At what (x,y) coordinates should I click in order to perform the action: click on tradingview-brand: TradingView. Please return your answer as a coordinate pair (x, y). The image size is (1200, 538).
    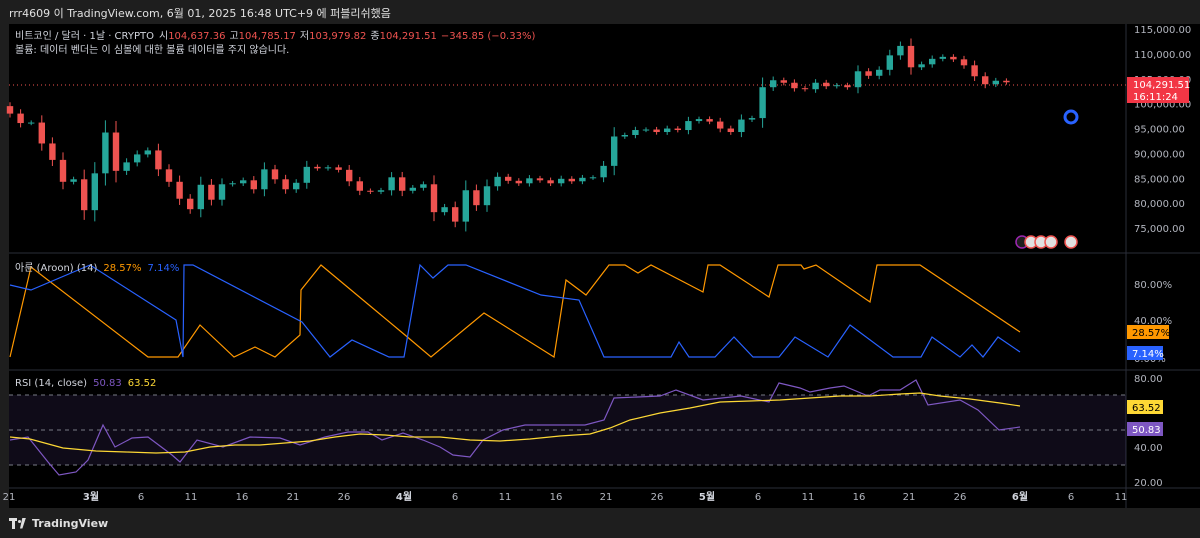
    Looking at the image, I should click on (70, 523).